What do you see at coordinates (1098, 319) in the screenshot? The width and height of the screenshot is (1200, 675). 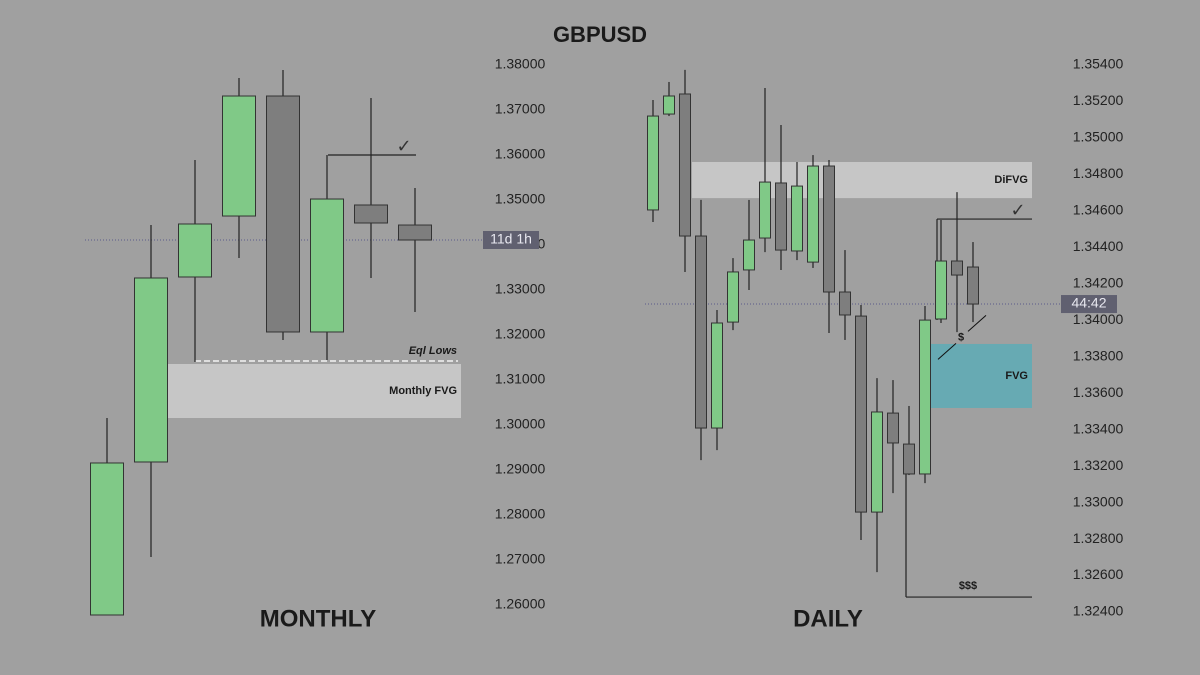 I see `y-tick-label: 1.34000` at bounding box center [1098, 319].